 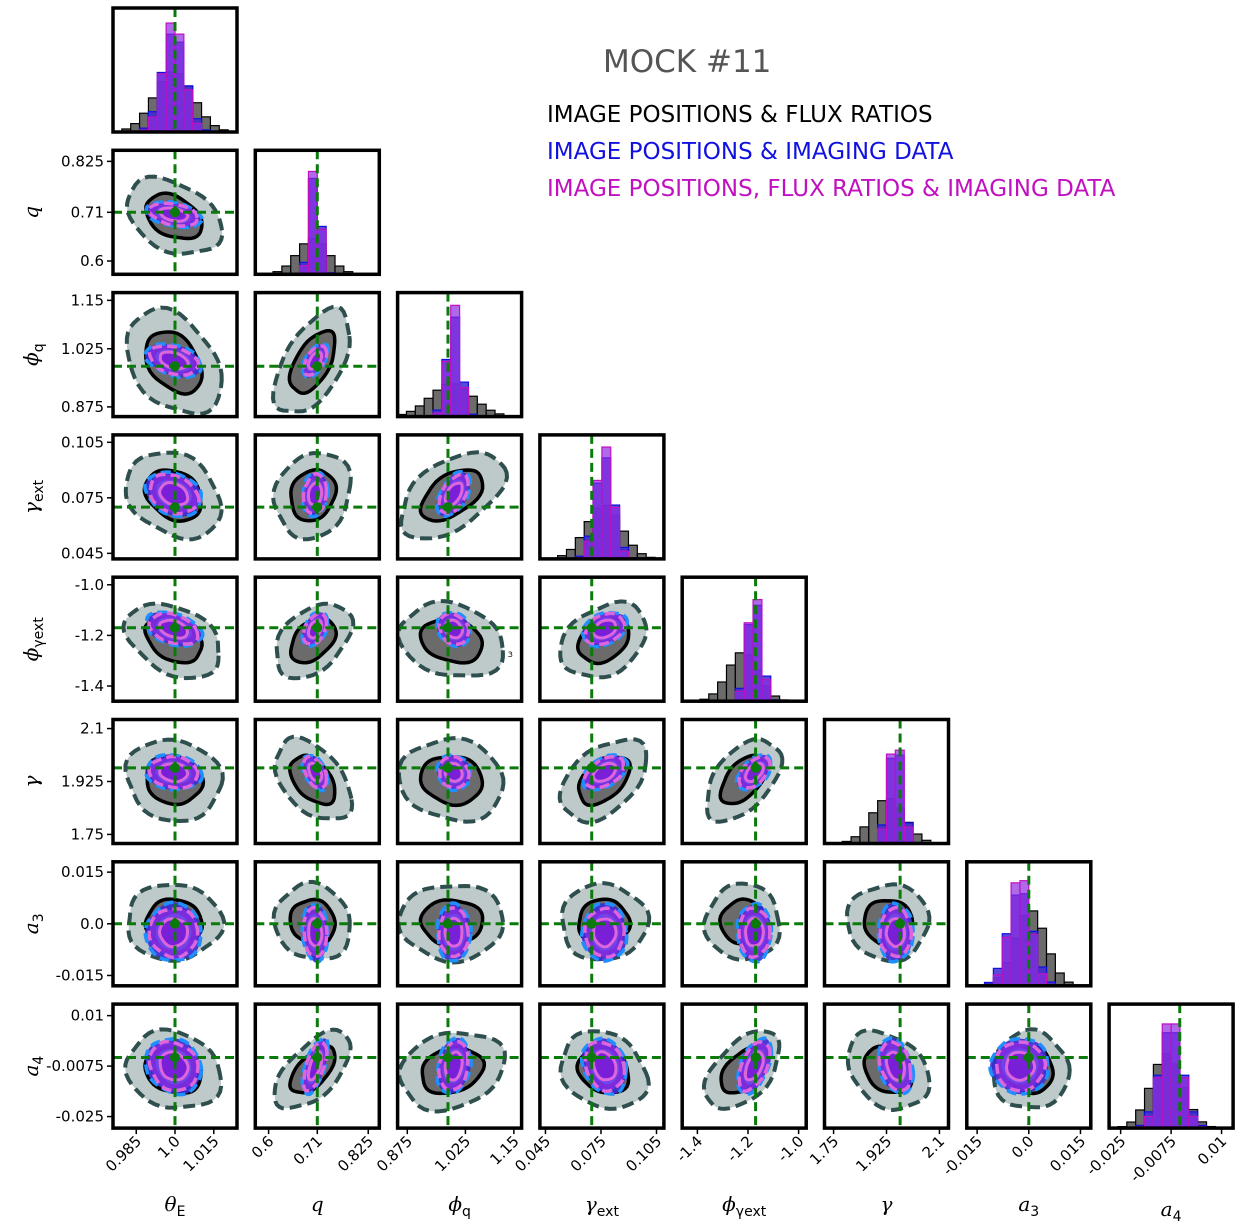 What do you see at coordinates (532, 1153) in the screenshot?
I see `x-tick-label: 0.045` at bounding box center [532, 1153].